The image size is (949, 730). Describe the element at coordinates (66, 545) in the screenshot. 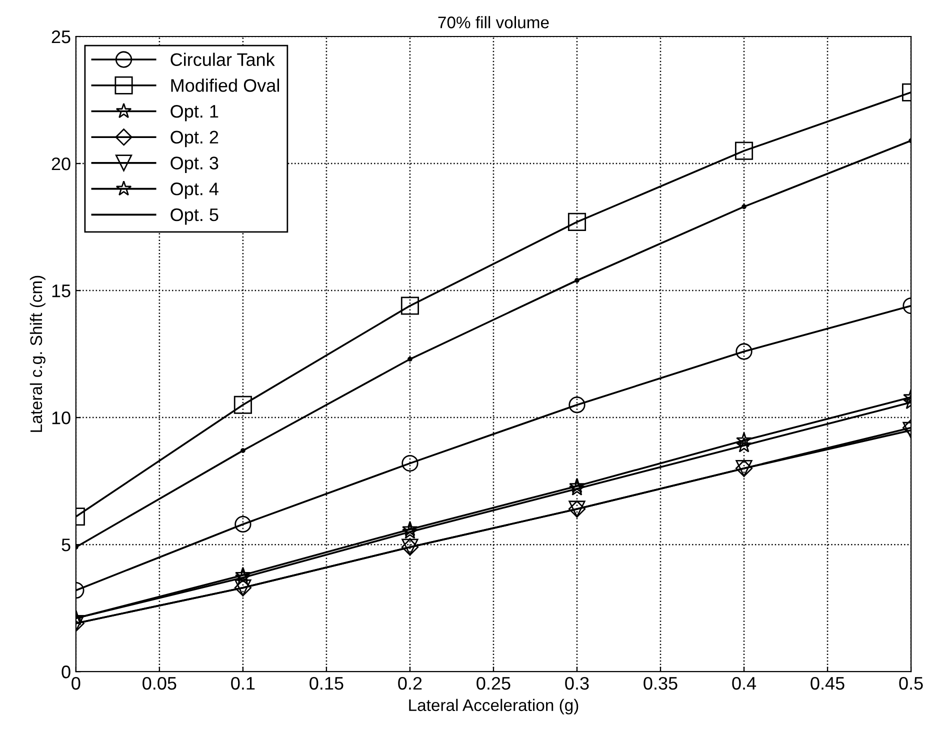

I see `y-tick-label: 5` at that location.